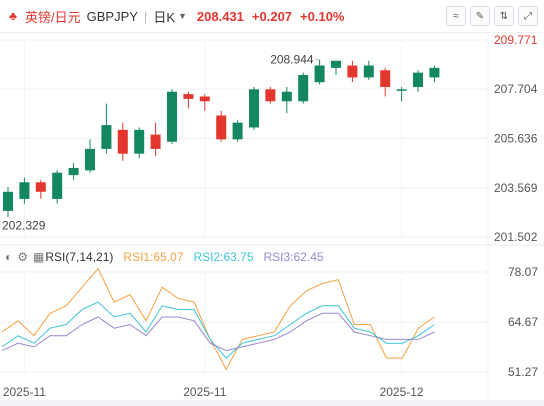  What do you see at coordinates (39, 257) in the screenshot?
I see `bar-chart-icon: ▦` at bounding box center [39, 257].